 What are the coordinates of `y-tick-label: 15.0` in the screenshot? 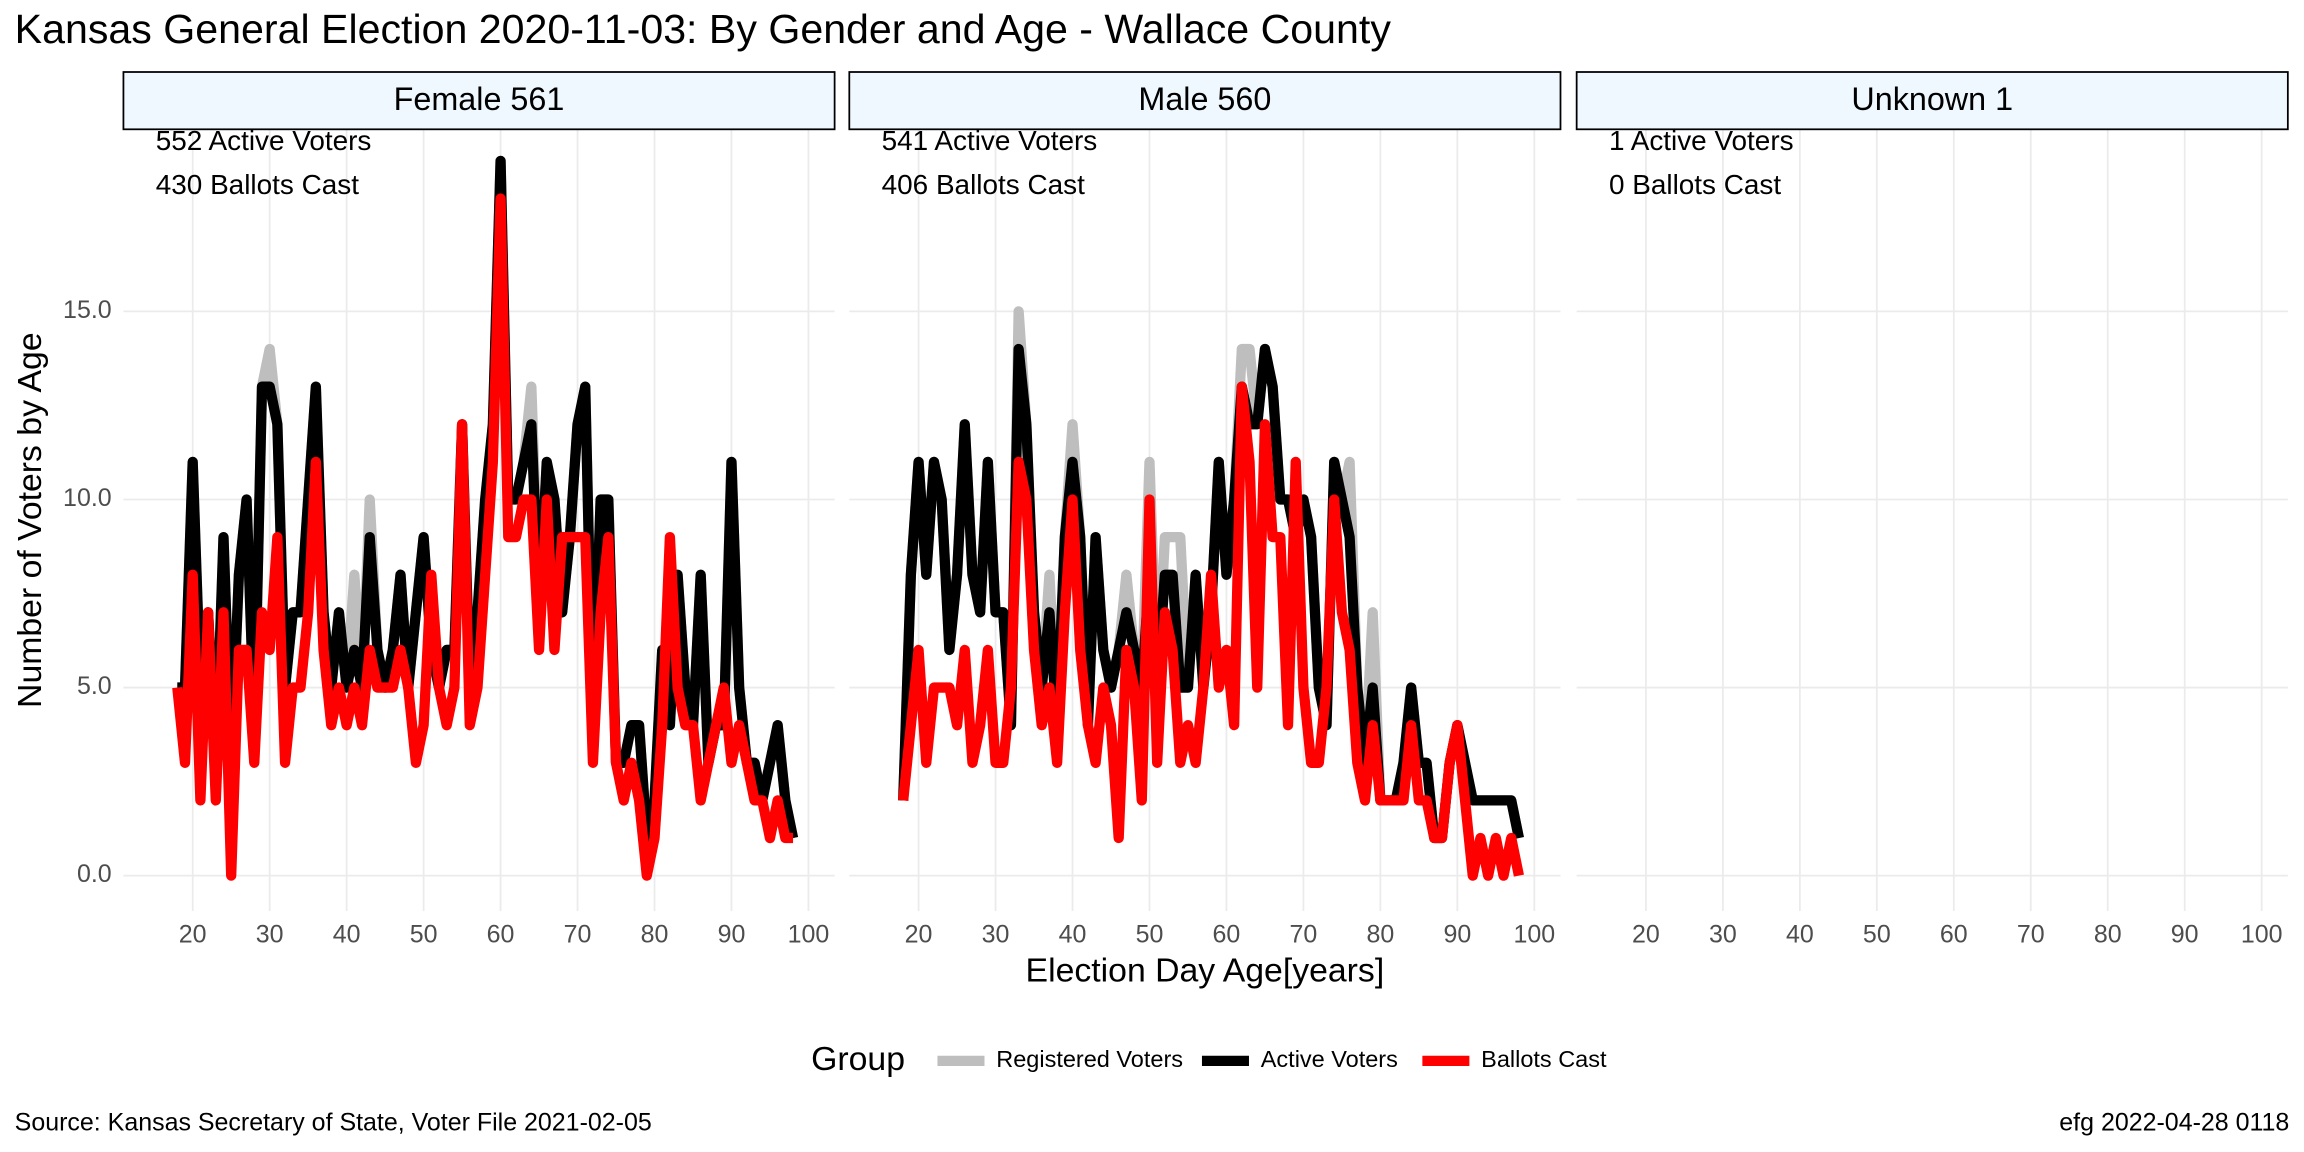 It's located at (87, 310).